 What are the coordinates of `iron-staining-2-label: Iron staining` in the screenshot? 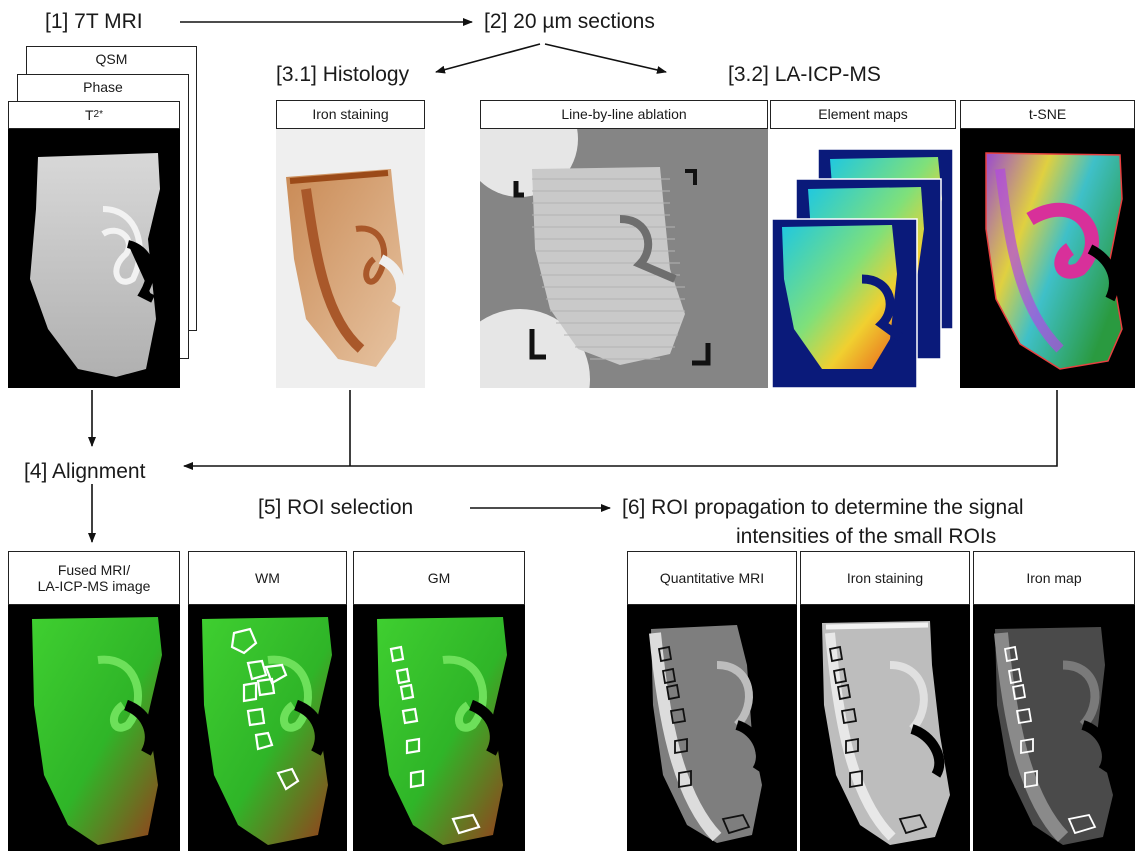 It's located at (885, 578).